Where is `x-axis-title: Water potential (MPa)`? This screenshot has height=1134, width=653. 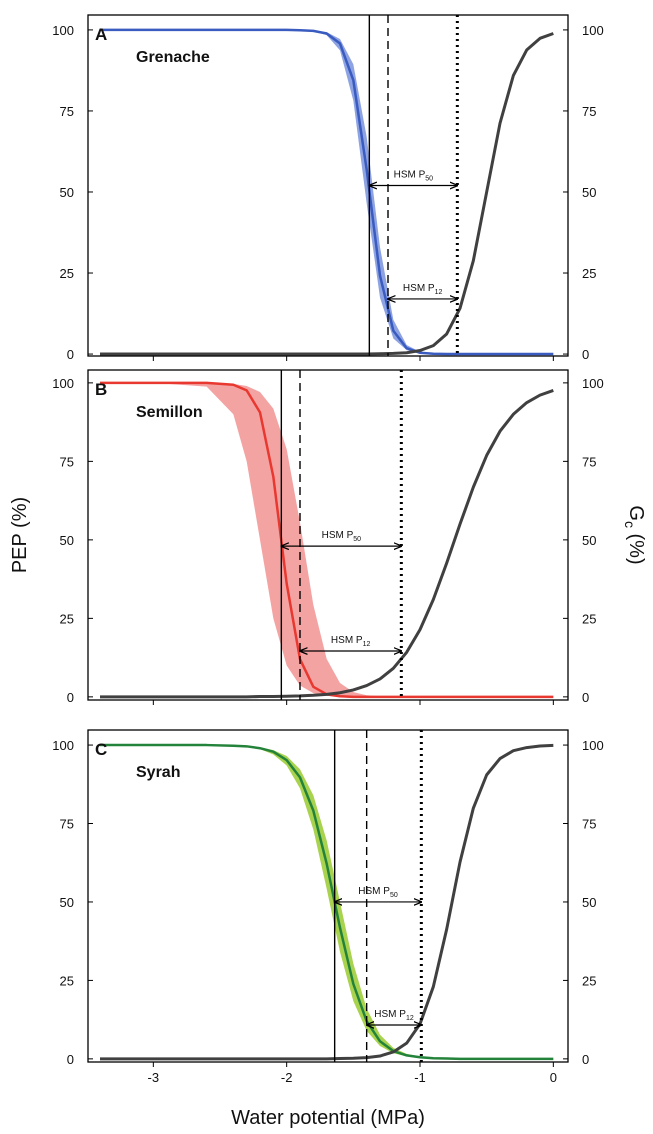
x-axis-title: Water potential (MPa) is located at coordinates (328, 1118).